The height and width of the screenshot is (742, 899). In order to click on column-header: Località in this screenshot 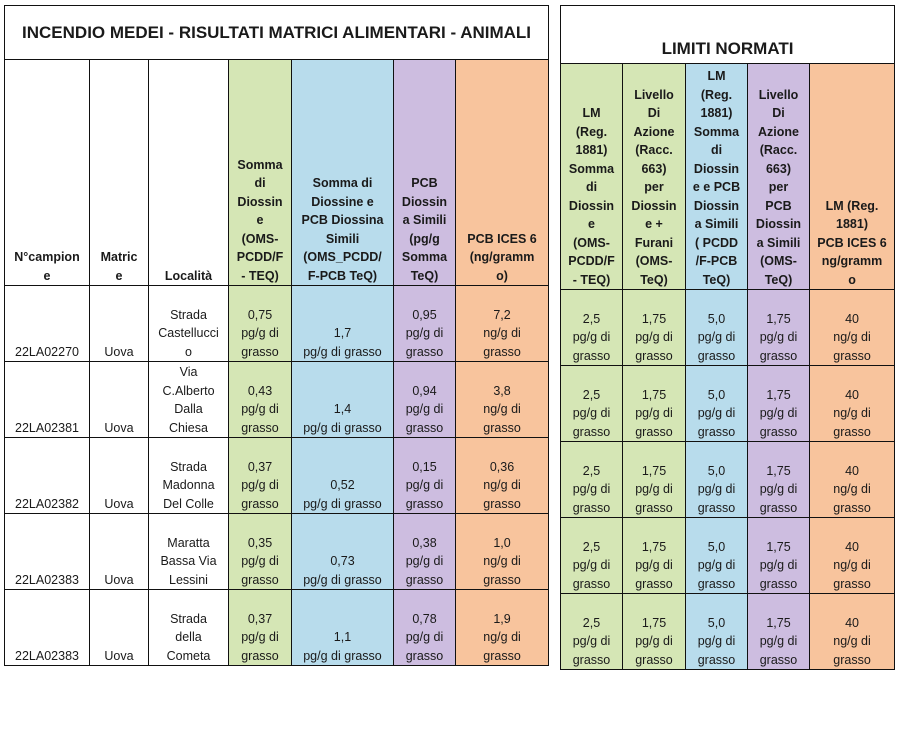, I will do `click(188, 172)`.